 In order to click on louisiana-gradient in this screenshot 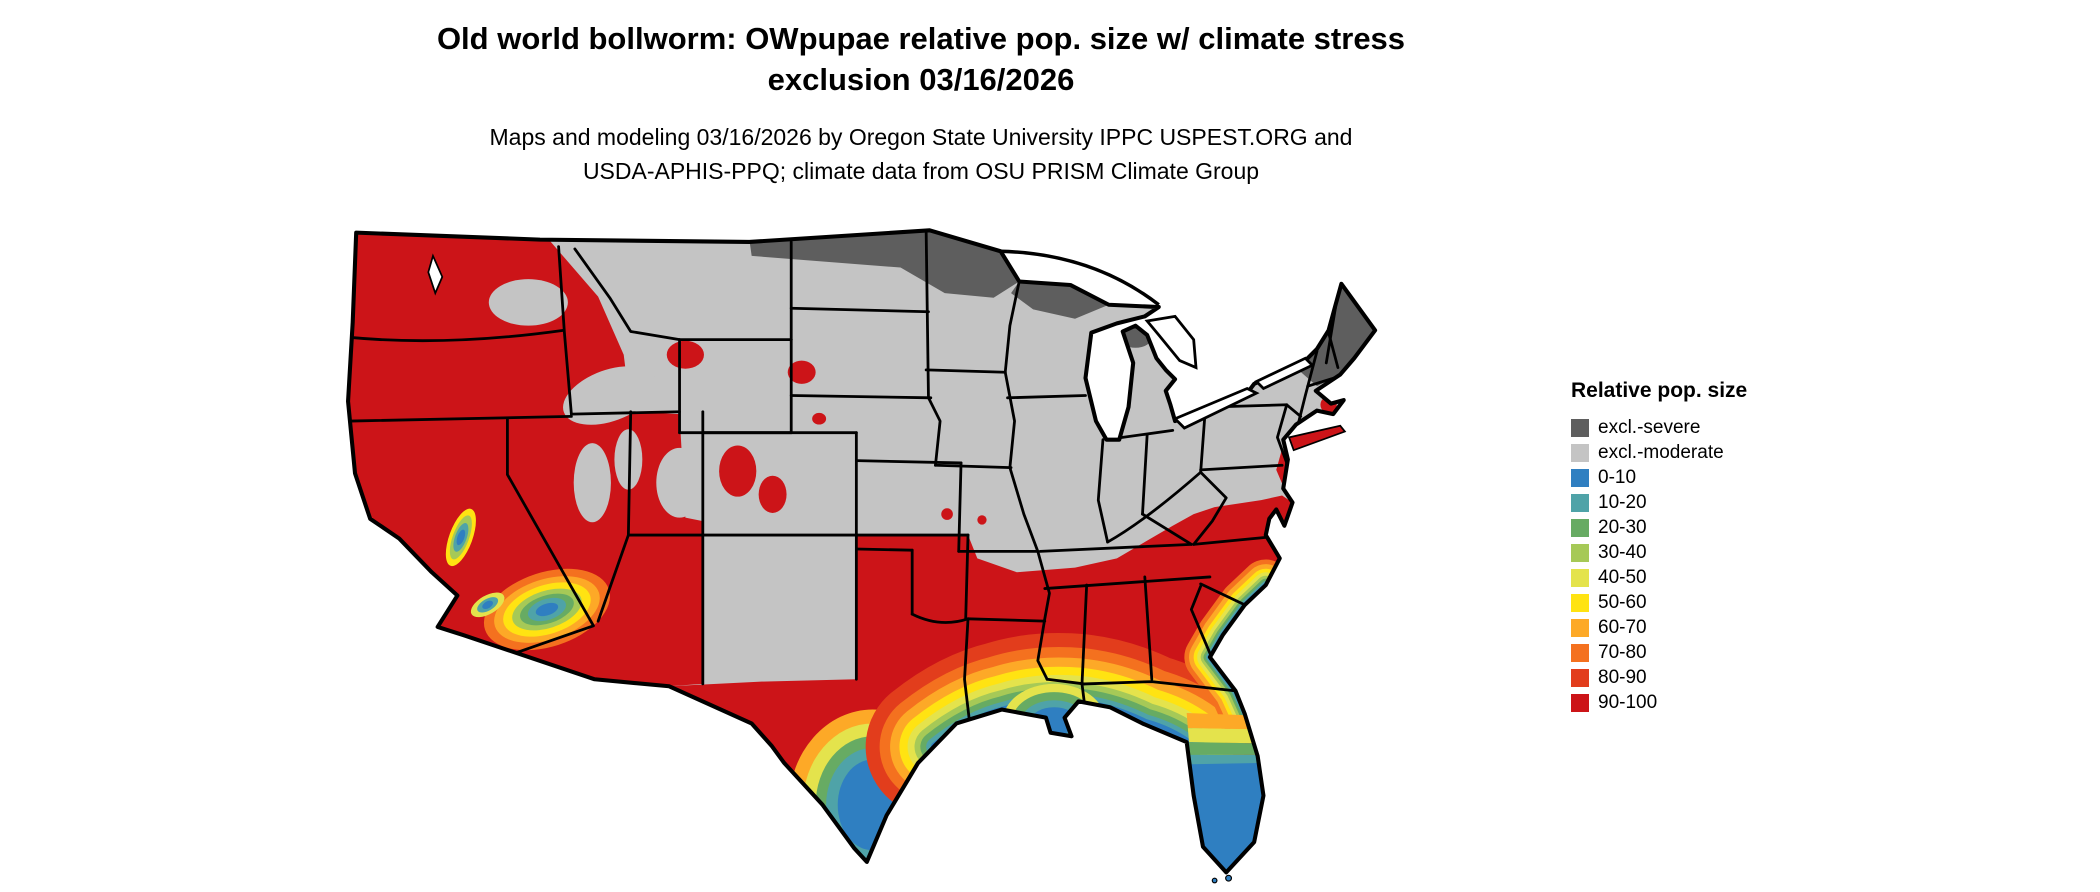, I will do `click(1054, 721)`.